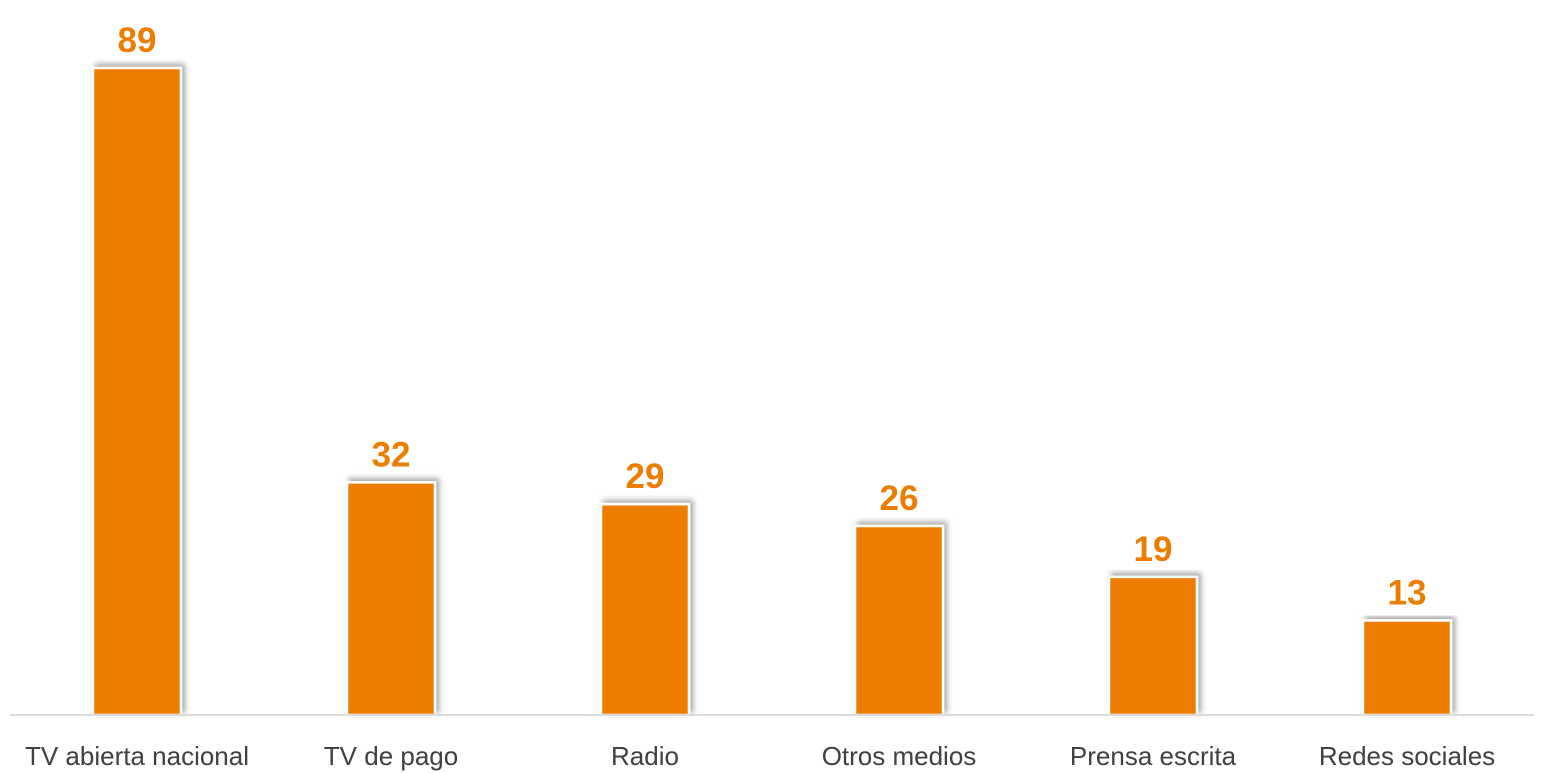 The image size is (1544, 773). Describe the element at coordinates (391, 756) in the screenshot. I see `category-label-2: TV de pago` at that location.